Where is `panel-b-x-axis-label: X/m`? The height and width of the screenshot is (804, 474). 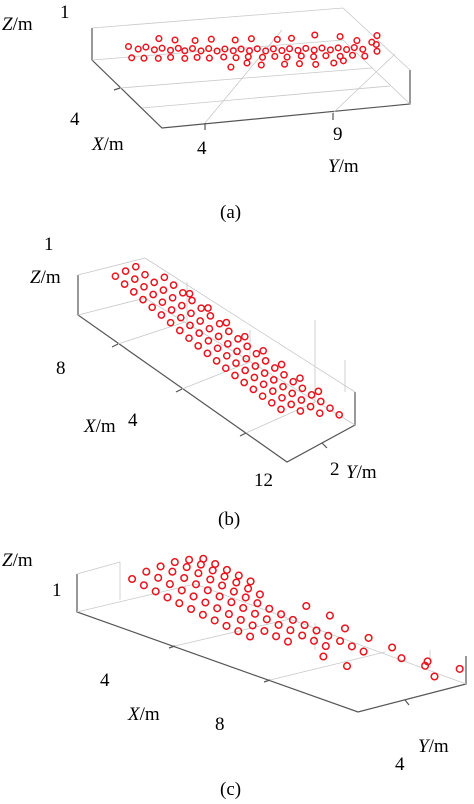
panel-b-x-axis-label: X/m is located at coordinates (99, 426).